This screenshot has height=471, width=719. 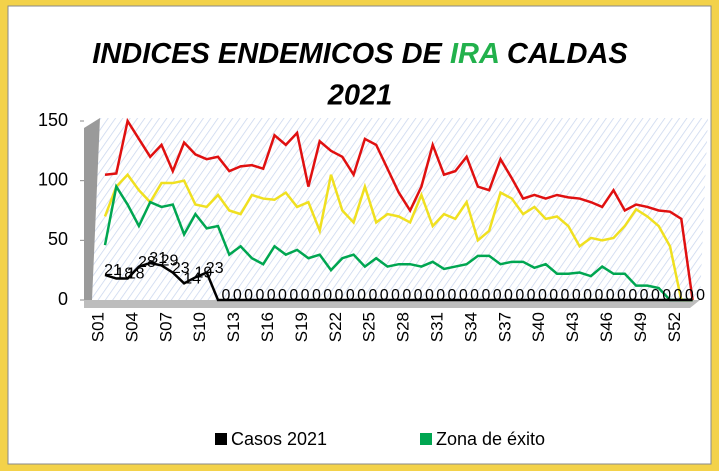 I want to click on chart-title-line2: 2021, so click(x=360, y=96).